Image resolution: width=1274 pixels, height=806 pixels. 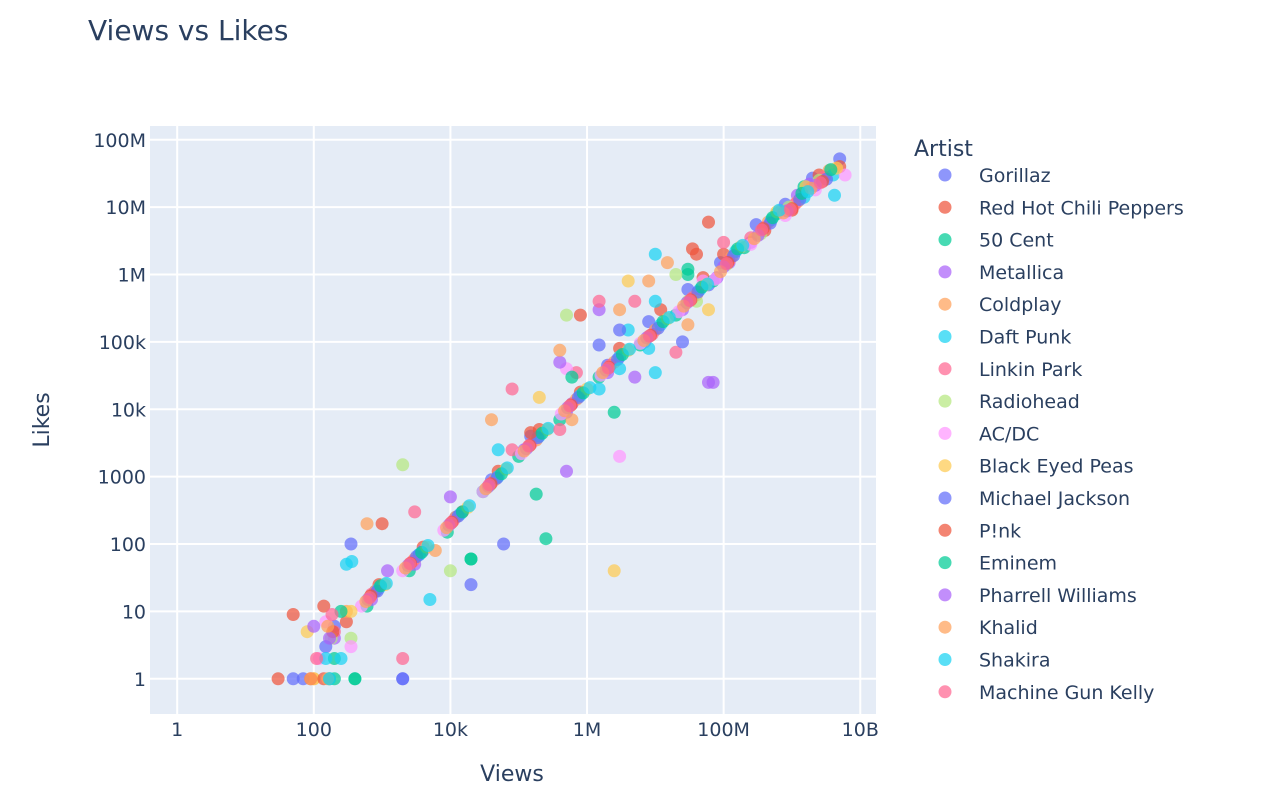 I want to click on x-tick-label: 1, so click(x=177, y=730).